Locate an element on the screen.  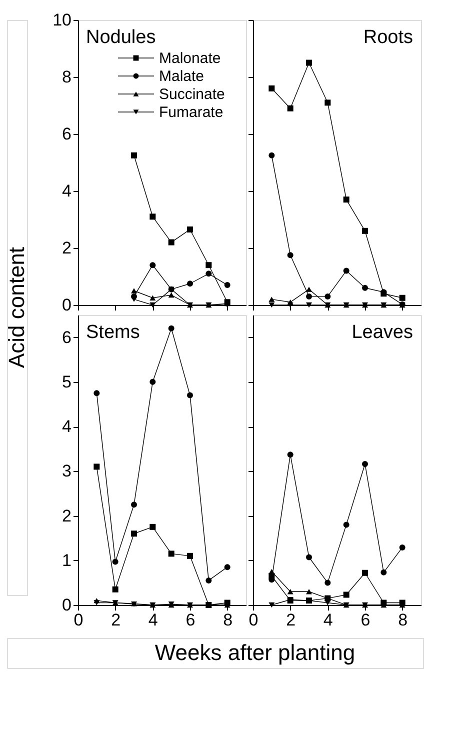
chart-title: Nodules is located at coordinates (121, 37).